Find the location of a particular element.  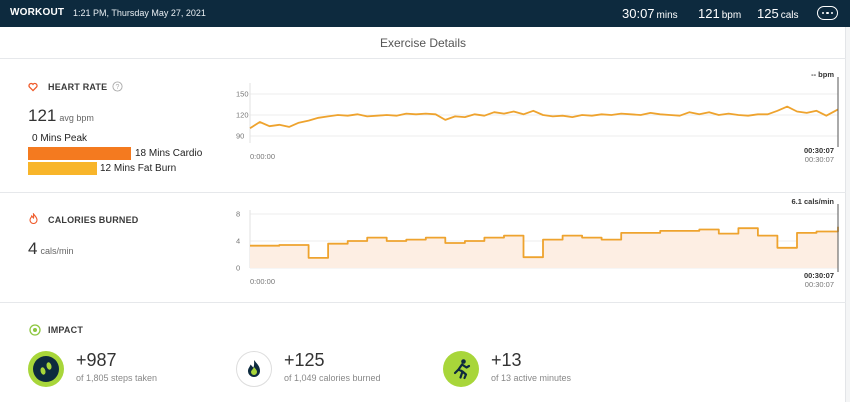

bpm-value: 121 is located at coordinates (709, 13).